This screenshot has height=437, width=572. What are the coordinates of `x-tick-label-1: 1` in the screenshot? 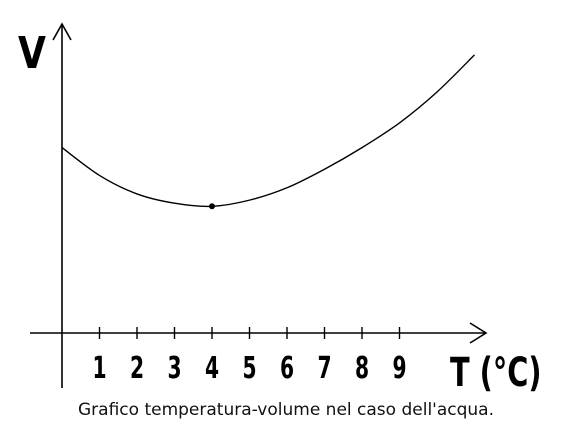 It's located at (99, 368).